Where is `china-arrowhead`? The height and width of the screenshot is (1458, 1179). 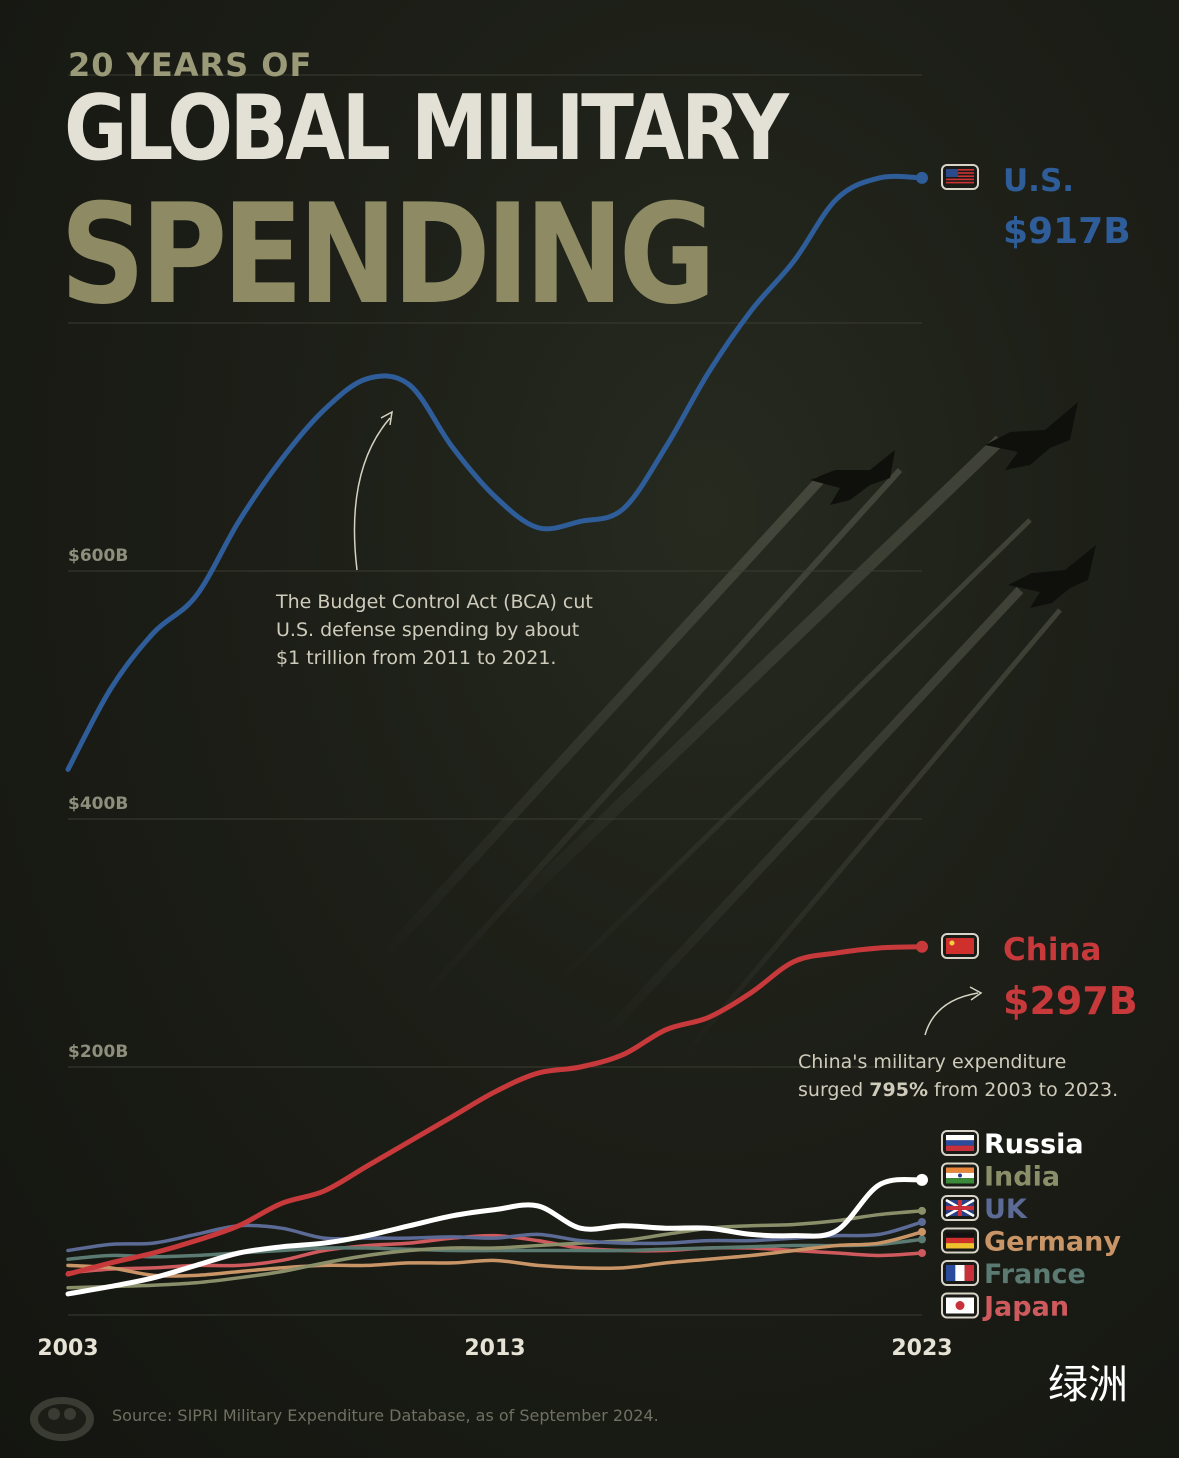
china-arrowhead is located at coordinates (976, 993).